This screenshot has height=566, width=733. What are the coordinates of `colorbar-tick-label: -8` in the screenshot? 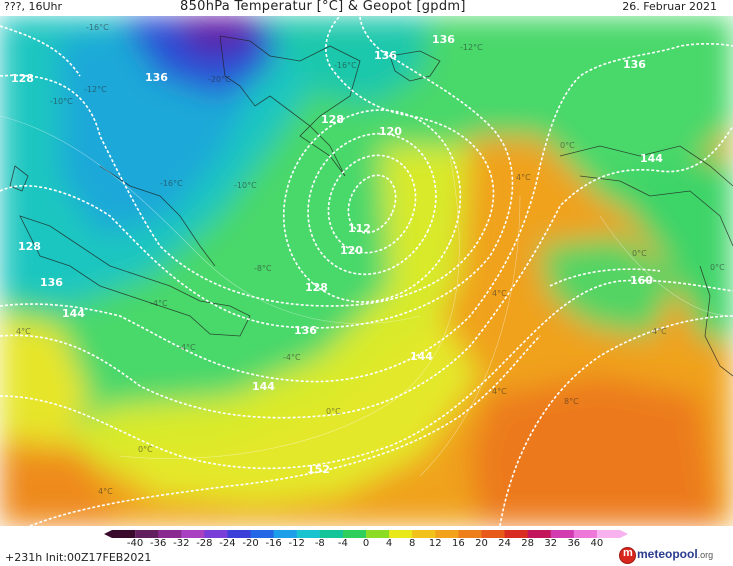 It's located at (319, 543).